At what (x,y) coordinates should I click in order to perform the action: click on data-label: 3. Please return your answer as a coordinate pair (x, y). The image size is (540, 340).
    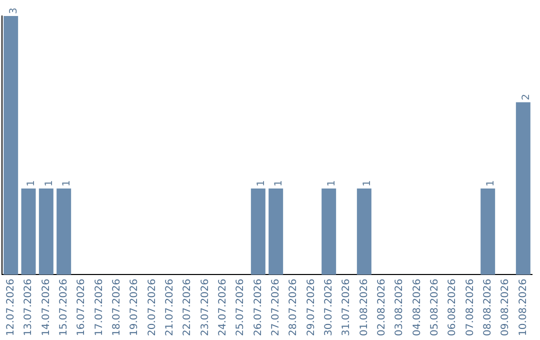
    Looking at the image, I should click on (14, 11).